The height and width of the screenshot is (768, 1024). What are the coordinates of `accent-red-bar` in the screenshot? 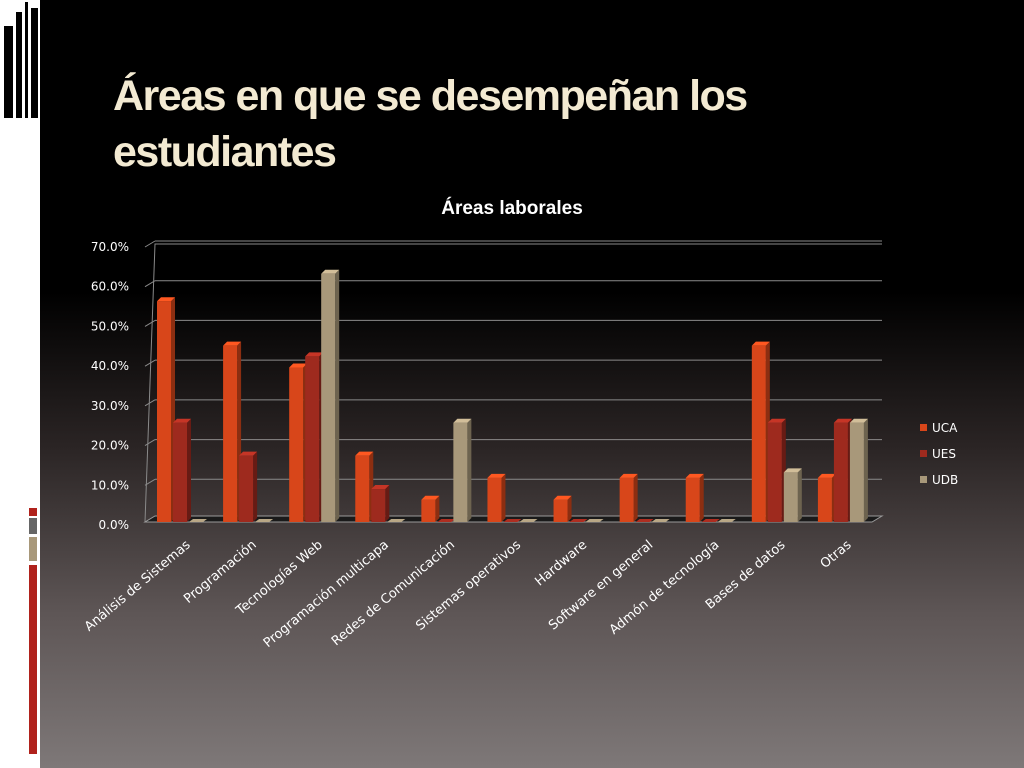 It's located at (33, 659).